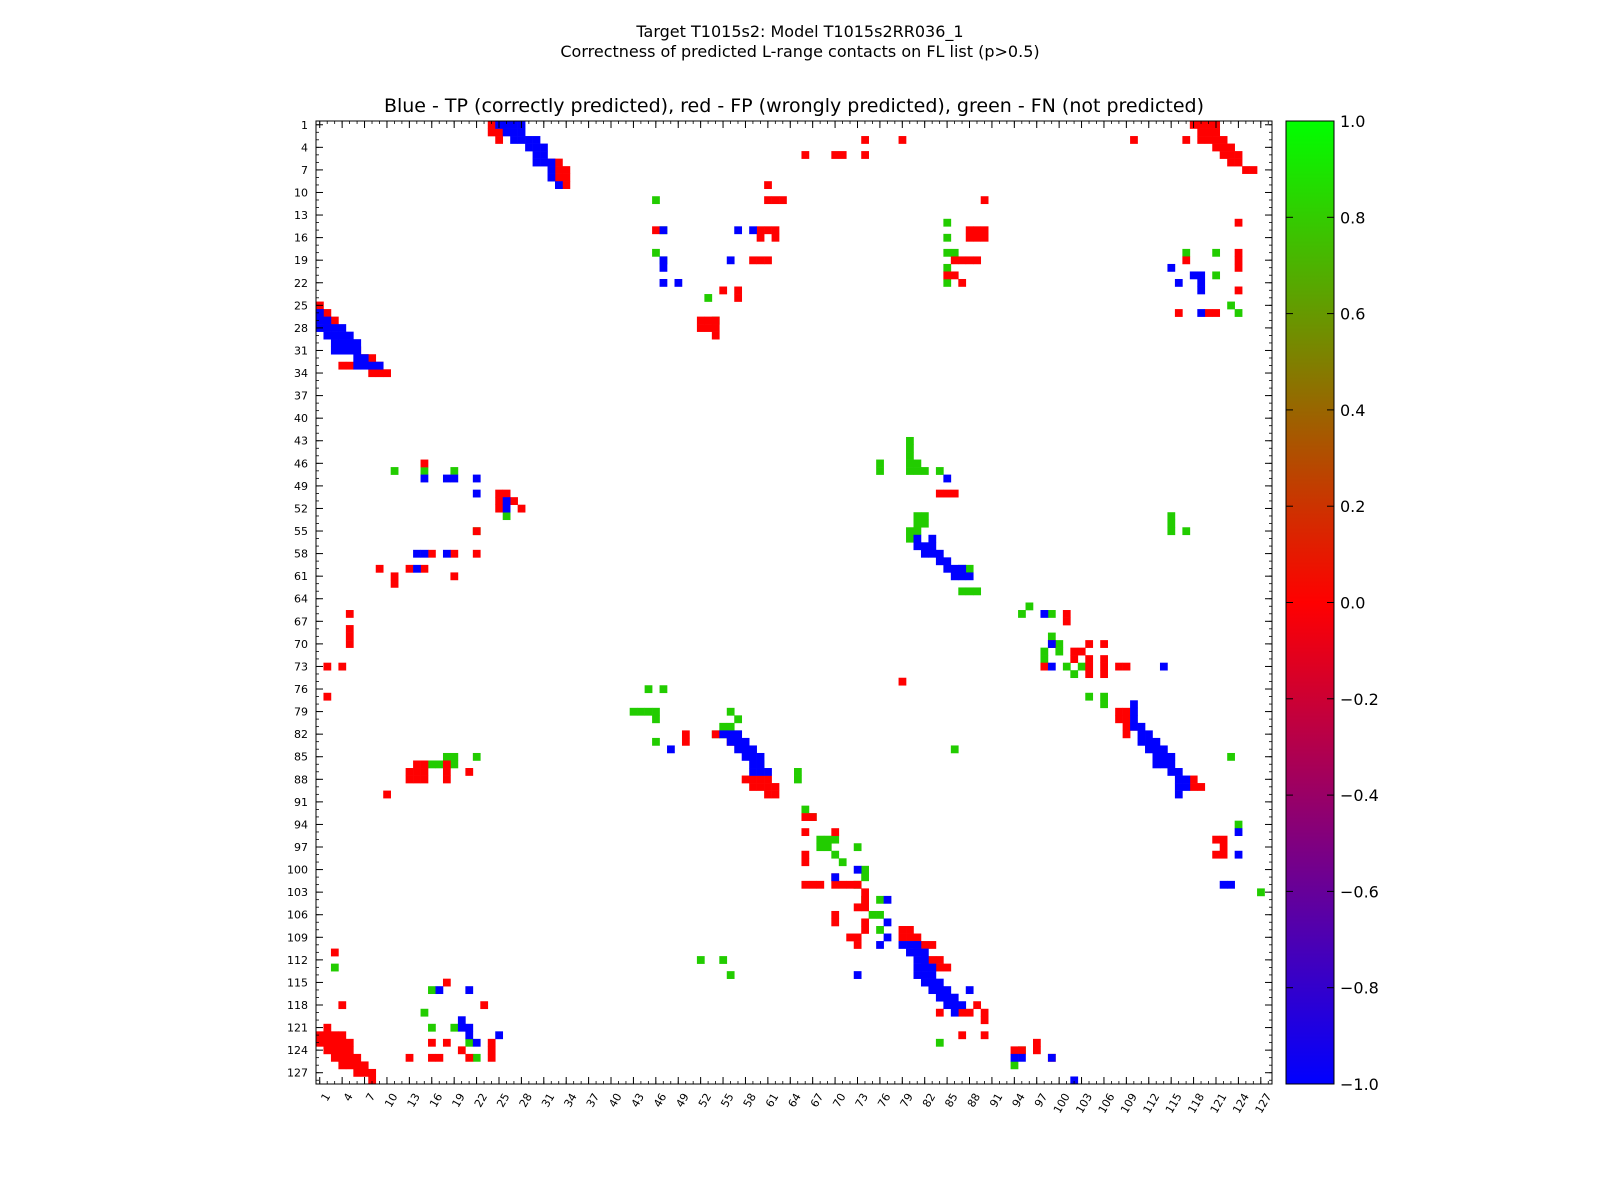  What do you see at coordinates (1352, 314) in the screenshot?
I see `colorbar-tick-label: 0.6` at bounding box center [1352, 314].